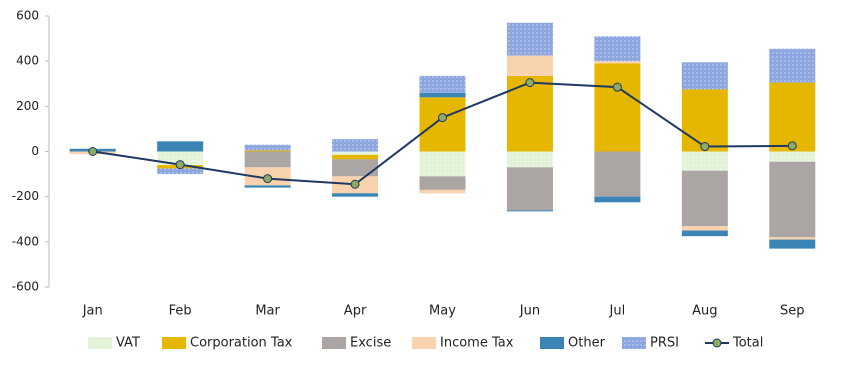  What do you see at coordinates (241, 343) in the screenshot?
I see `legend-label: Corporation Tax` at bounding box center [241, 343].